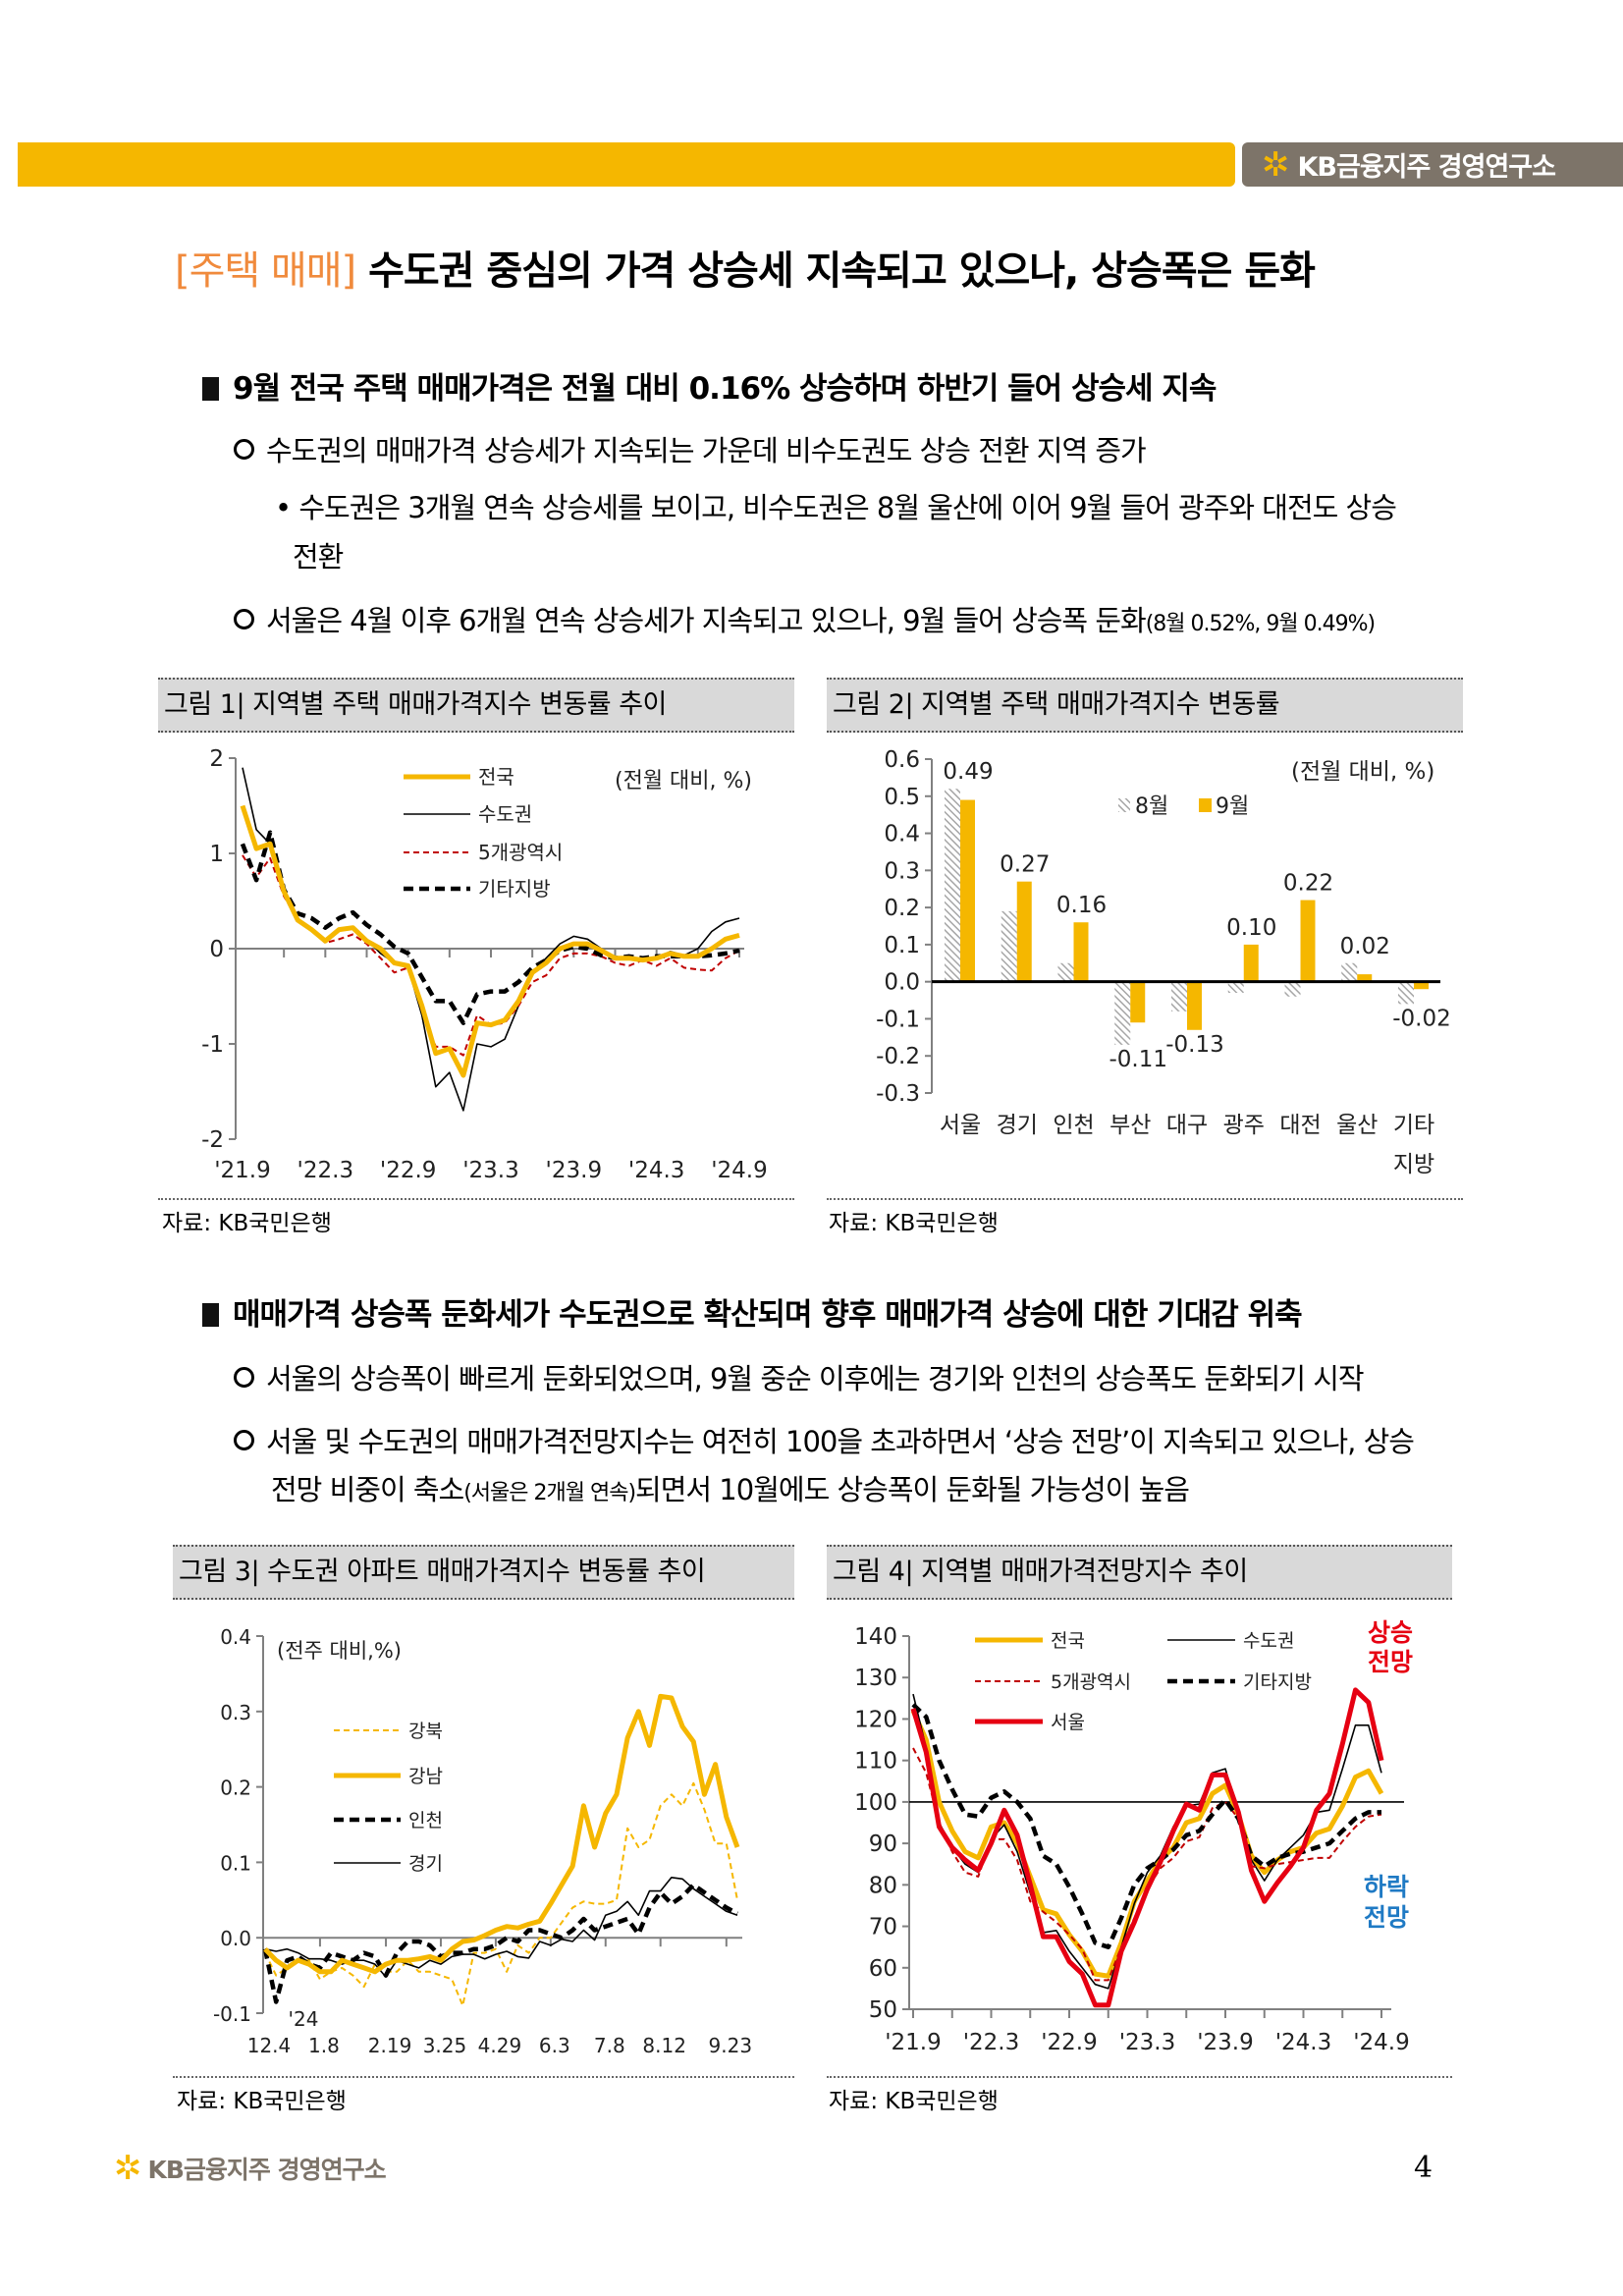  Describe the element at coordinates (217, 759) in the screenshot. I see `y-tick-label: 2` at that location.